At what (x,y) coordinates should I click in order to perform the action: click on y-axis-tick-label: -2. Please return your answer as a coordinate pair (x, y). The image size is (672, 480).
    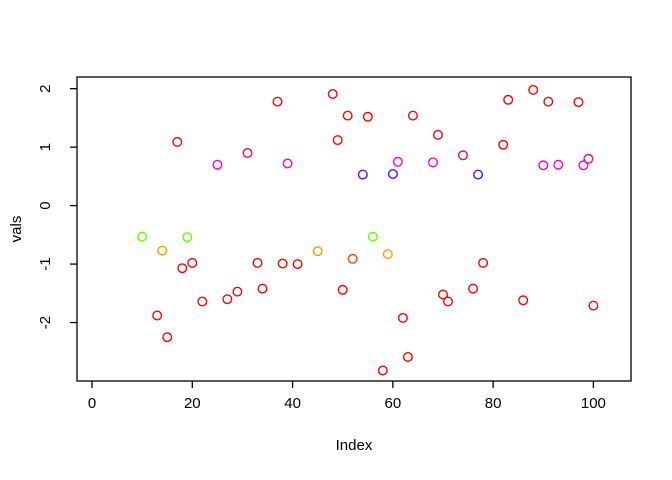
    Looking at the image, I should click on (45, 322).